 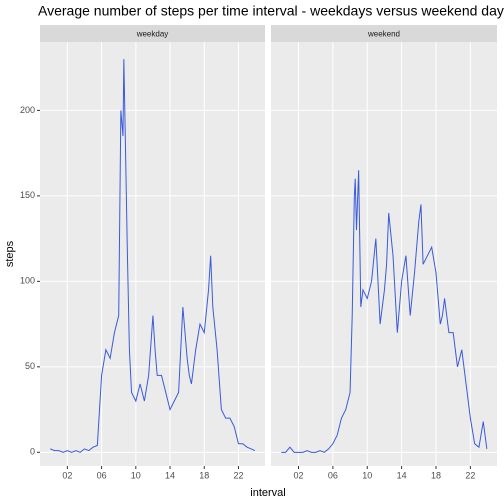 What do you see at coordinates (27, 110) in the screenshot?
I see `y-tick-label: 200` at bounding box center [27, 110].